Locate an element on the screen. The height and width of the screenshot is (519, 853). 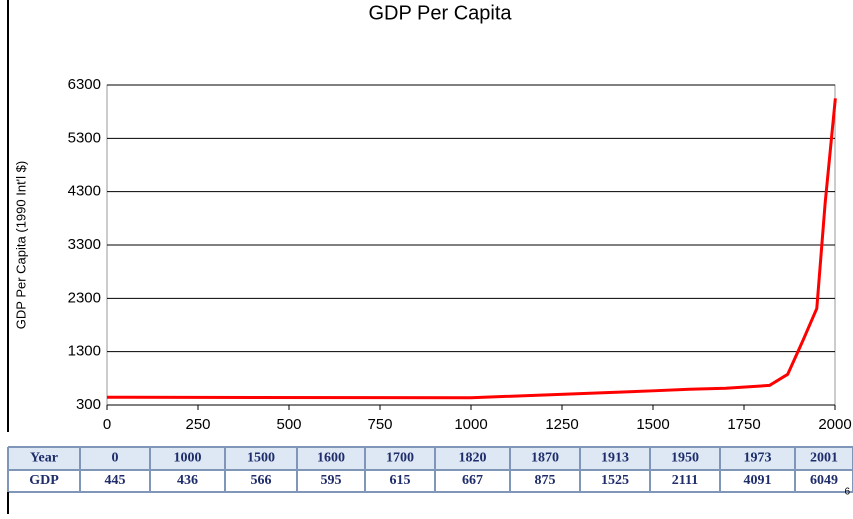
table-value: 595 is located at coordinates (331, 480).